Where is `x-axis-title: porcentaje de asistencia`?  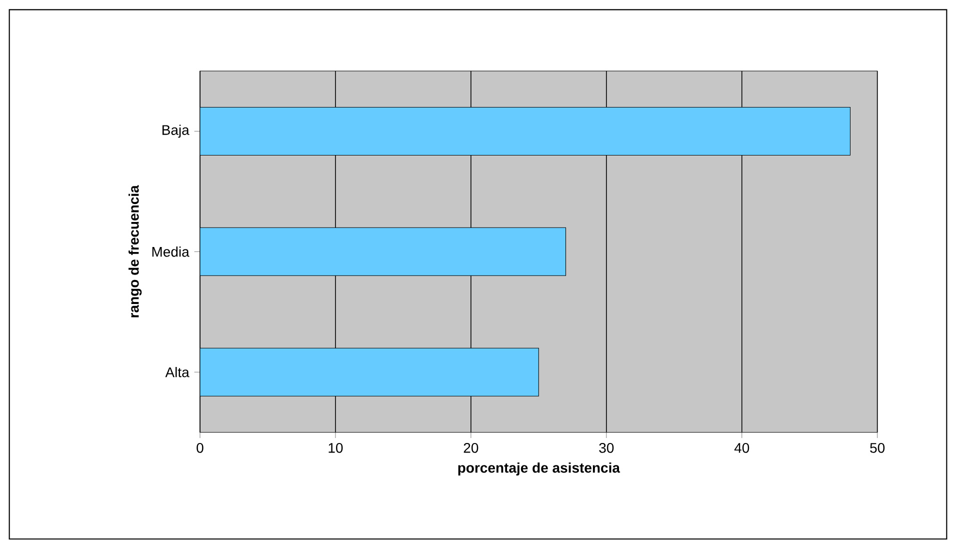 x-axis-title: porcentaje de asistencia is located at coordinates (539, 469).